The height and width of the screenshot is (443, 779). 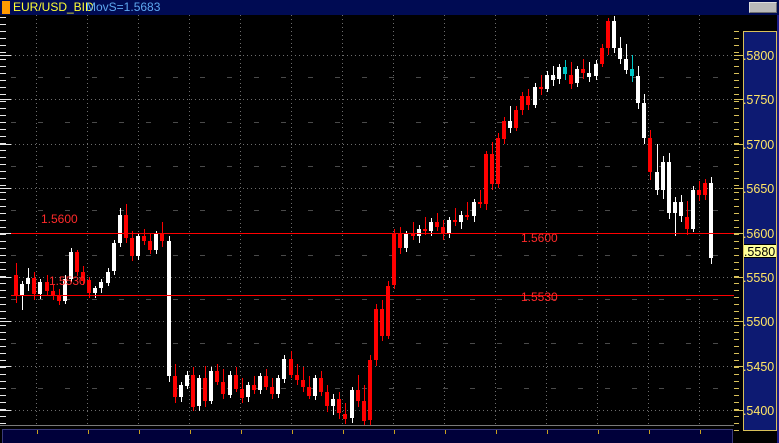 I want to click on left-tick-axis, so click(x=5, y=220).